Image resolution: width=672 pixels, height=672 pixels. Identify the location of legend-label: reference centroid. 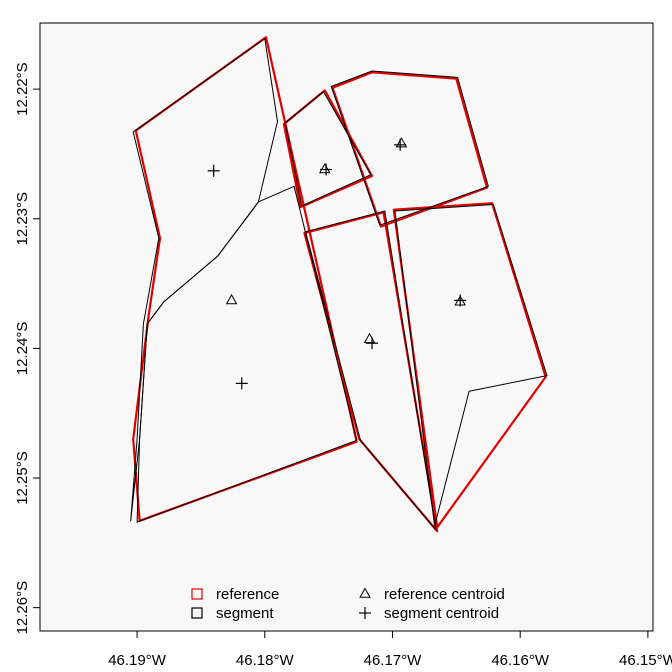
(444, 594).